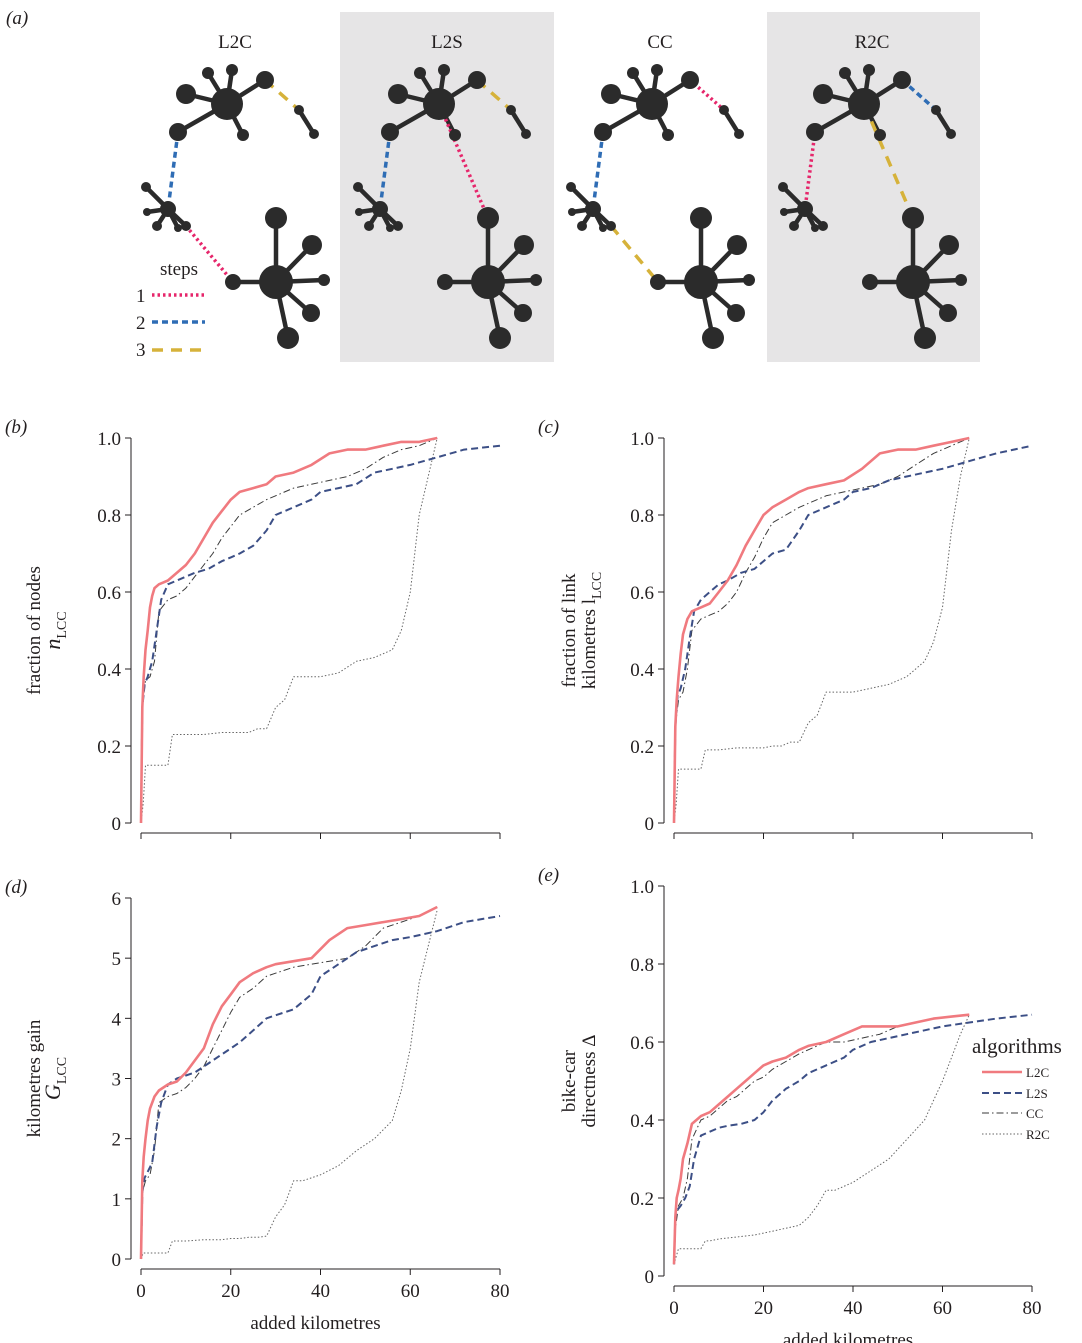  I want to click on y-tick-label: 0.4, so click(642, 670).